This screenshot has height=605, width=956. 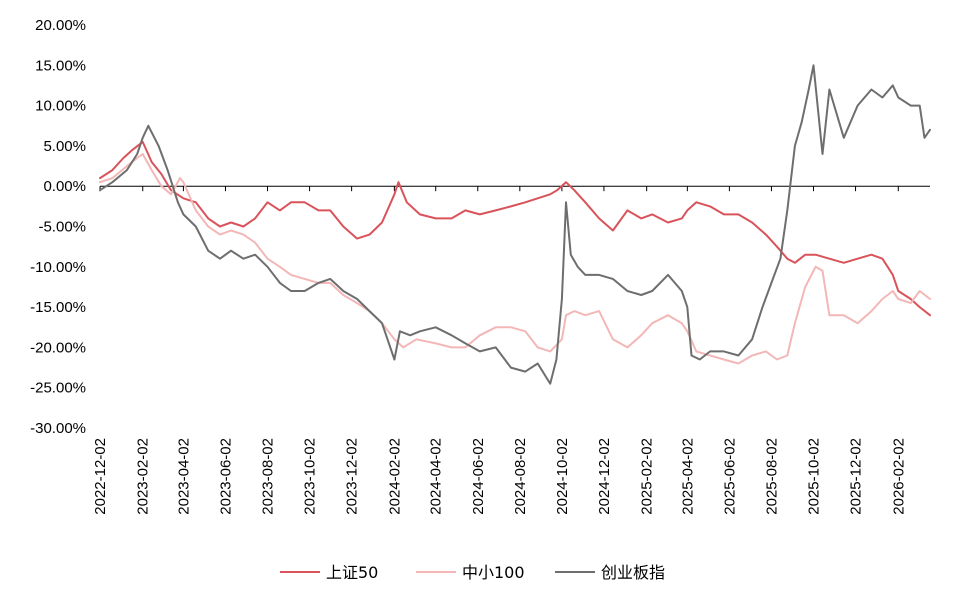 I want to click on x-tick-label: 2023-02-02, so click(x=143, y=476).